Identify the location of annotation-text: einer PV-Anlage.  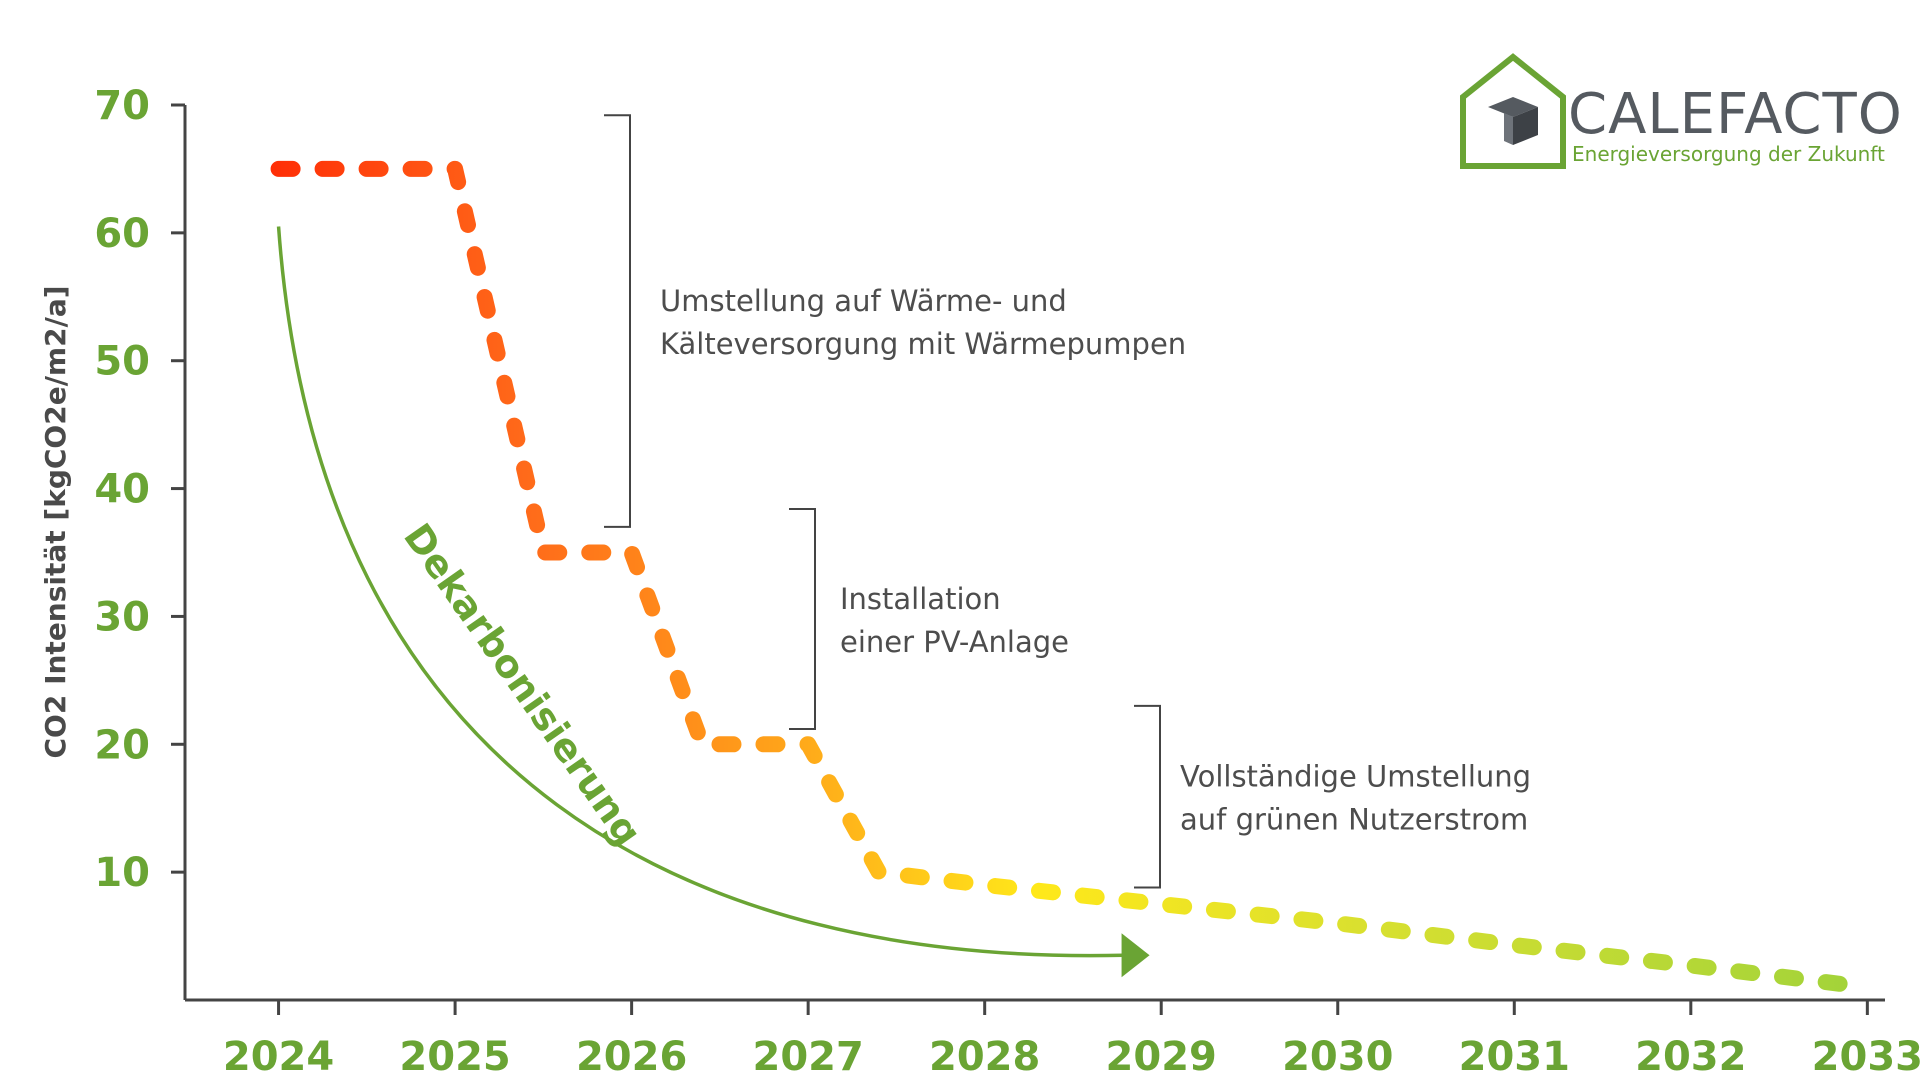
(954, 642).